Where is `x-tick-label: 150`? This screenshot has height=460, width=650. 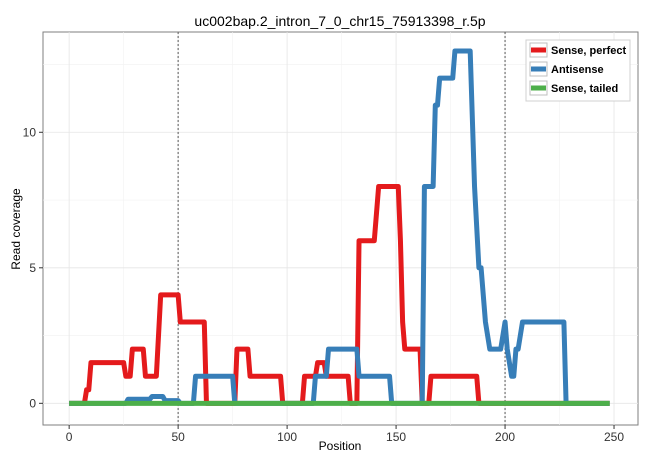 x-tick-label: 150 is located at coordinates (396, 437).